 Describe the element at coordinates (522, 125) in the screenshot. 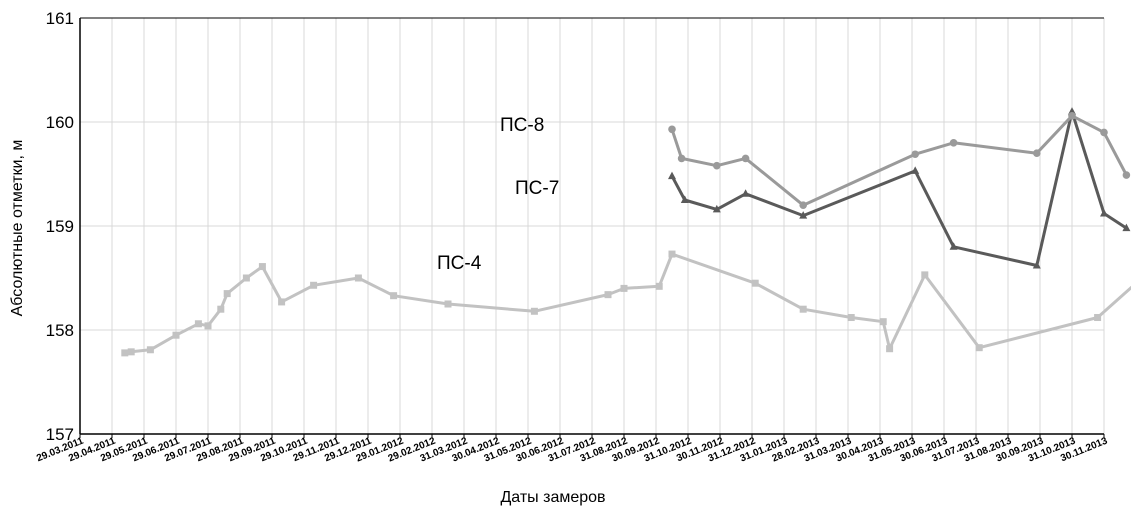

I see `series-label-ps8: ПС-8` at that location.